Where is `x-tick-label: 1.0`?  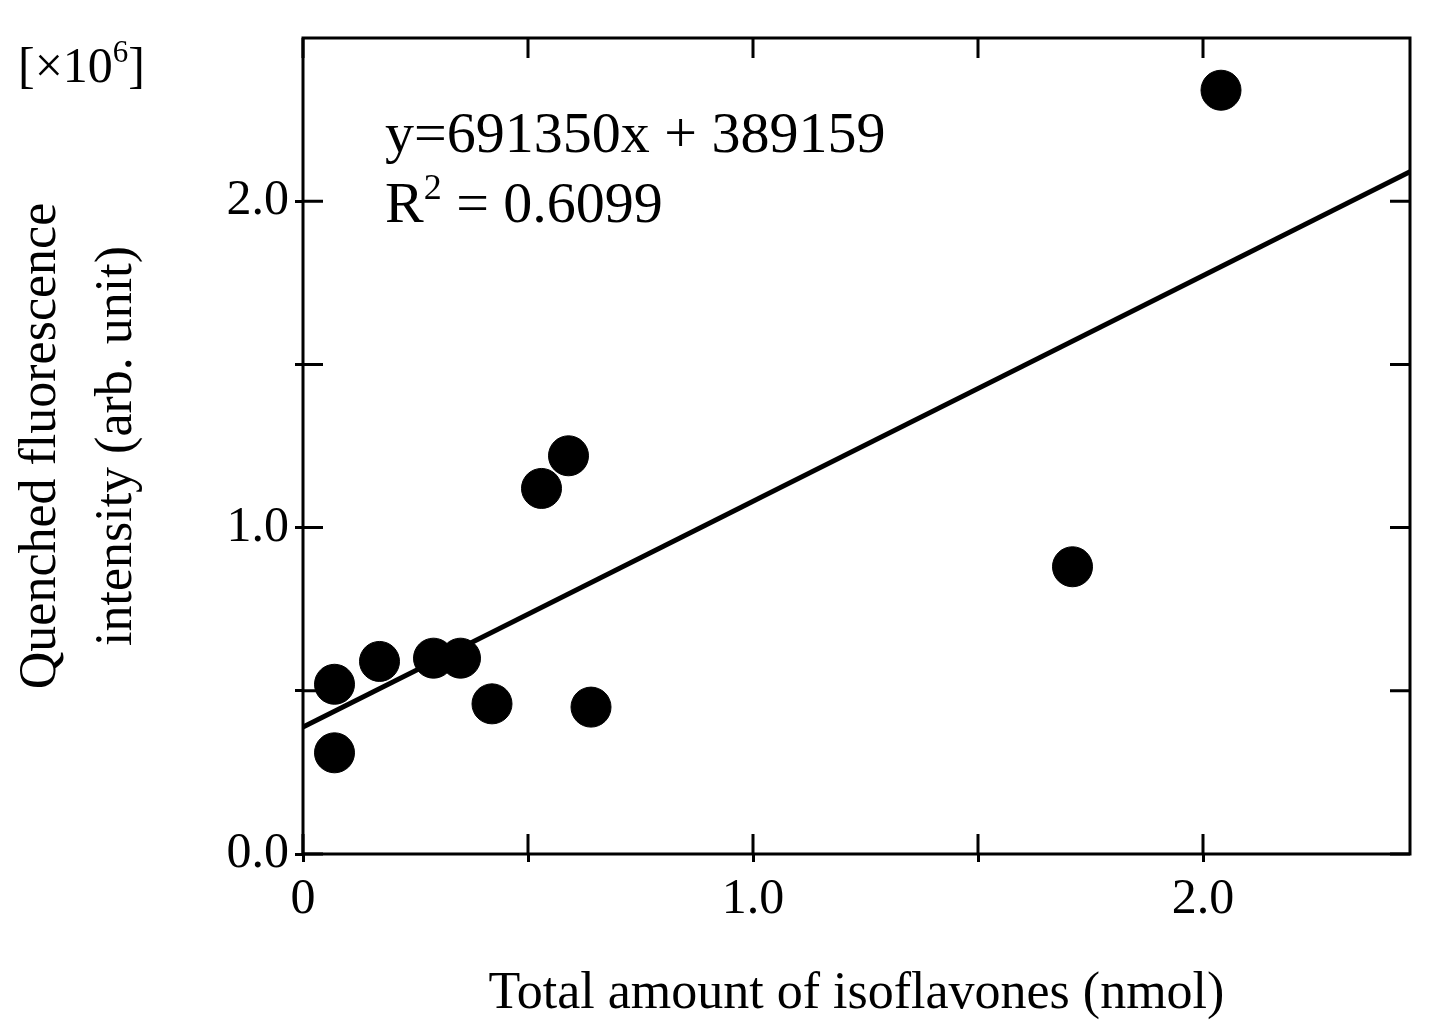
x-tick-label: 1.0 is located at coordinates (753, 896).